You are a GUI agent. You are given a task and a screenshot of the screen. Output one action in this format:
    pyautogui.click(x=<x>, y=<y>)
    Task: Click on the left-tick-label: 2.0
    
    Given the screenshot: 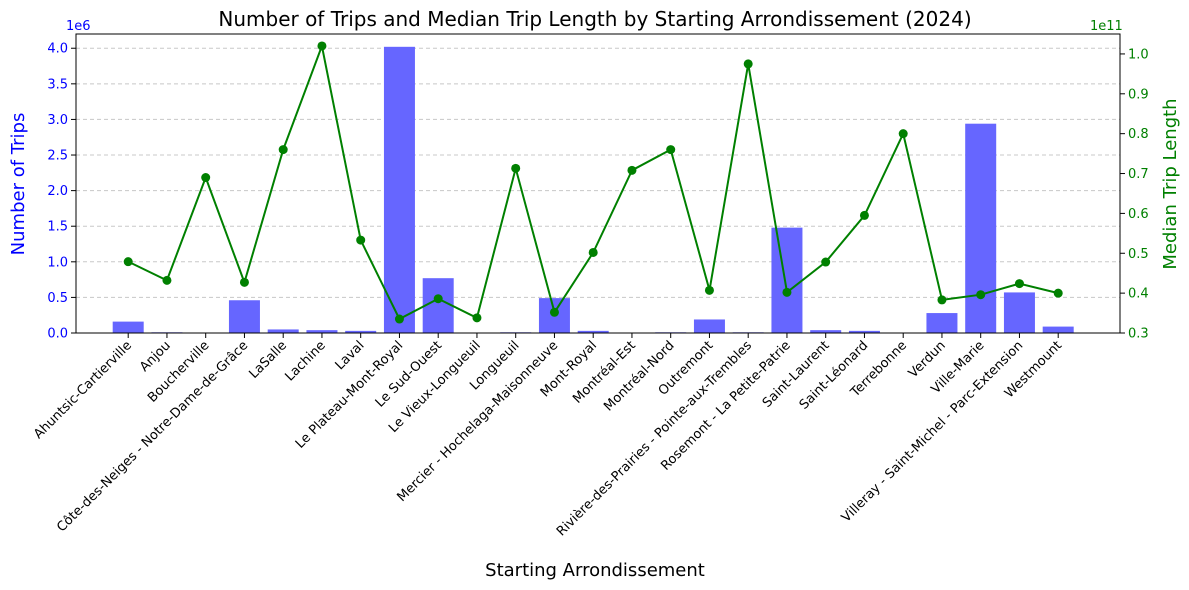 What is the action you would take?
    pyautogui.click(x=57, y=191)
    